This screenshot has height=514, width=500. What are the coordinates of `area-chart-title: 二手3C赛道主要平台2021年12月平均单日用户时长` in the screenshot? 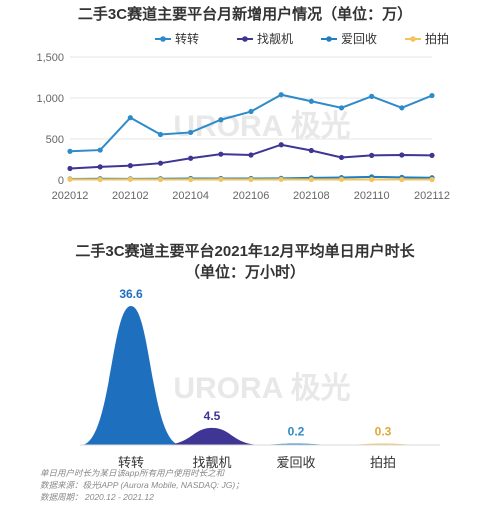 It's located at (245, 251).